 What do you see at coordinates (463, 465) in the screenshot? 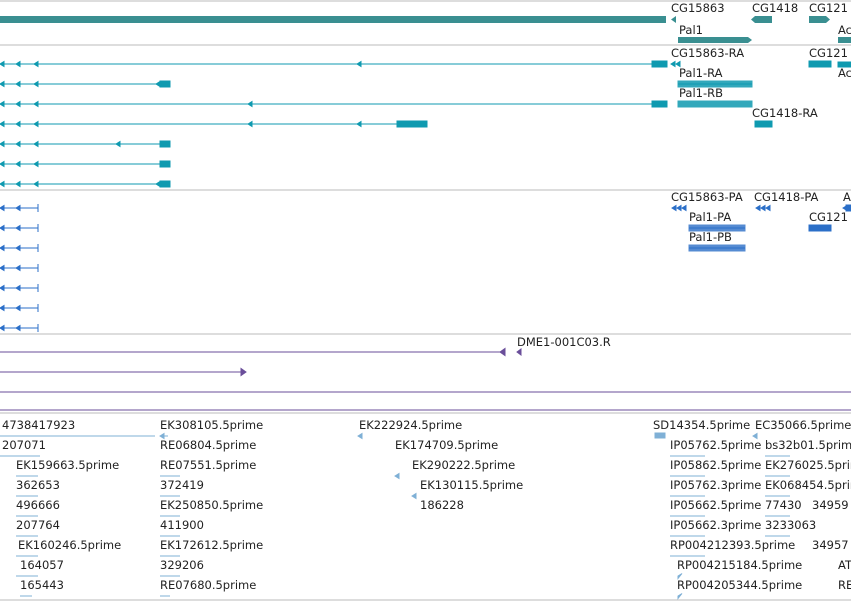
I see `est-label: EK290222.5prime` at bounding box center [463, 465].